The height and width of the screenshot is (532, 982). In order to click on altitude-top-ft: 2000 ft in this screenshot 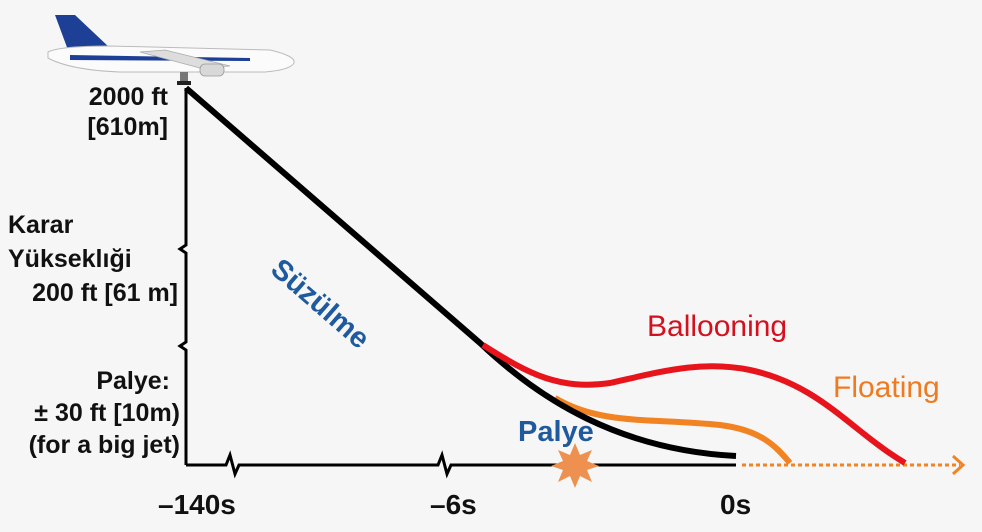, I will do `click(128, 97)`.